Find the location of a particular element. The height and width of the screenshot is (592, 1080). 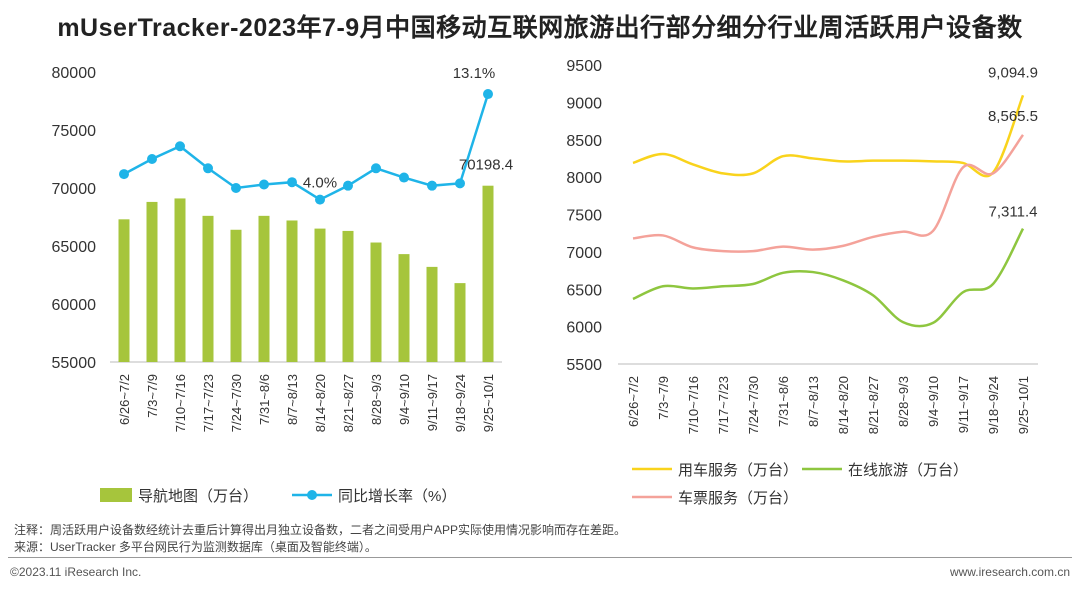

source-text: 来源：UserTracker 多平台网民行为监测数据库（桌面及智能终端）。 is located at coordinates (195, 547).